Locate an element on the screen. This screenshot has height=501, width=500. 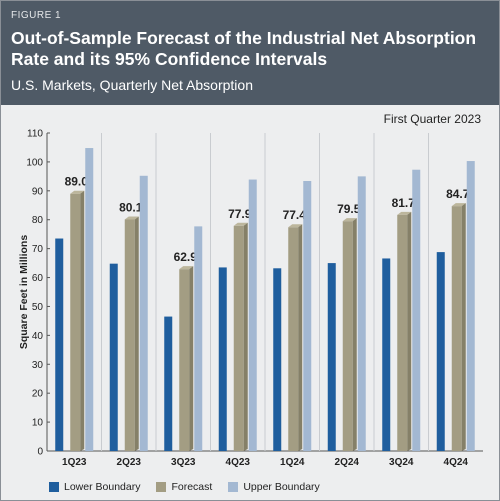
y-tick-label: 10 is located at coordinates (38, 423).